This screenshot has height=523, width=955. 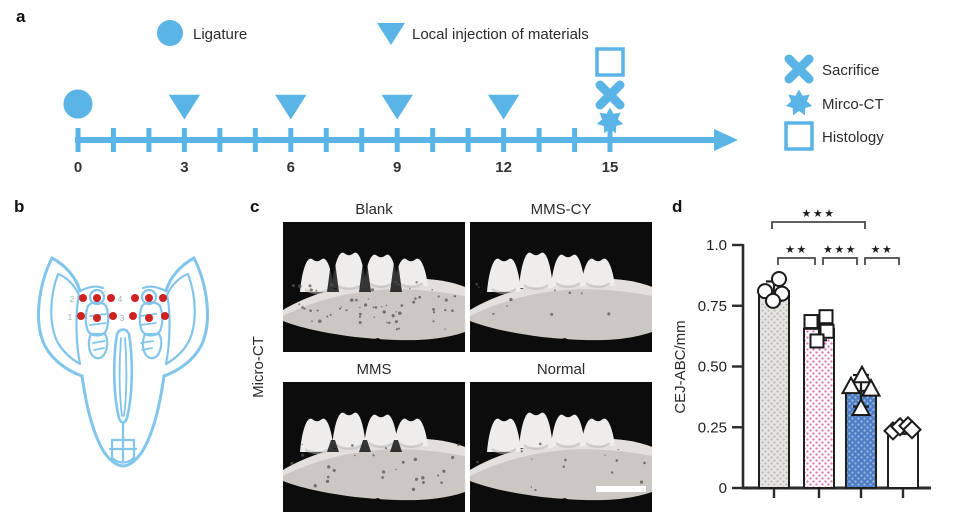 I want to click on ct-title-mms: MMS, so click(x=374, y=369).